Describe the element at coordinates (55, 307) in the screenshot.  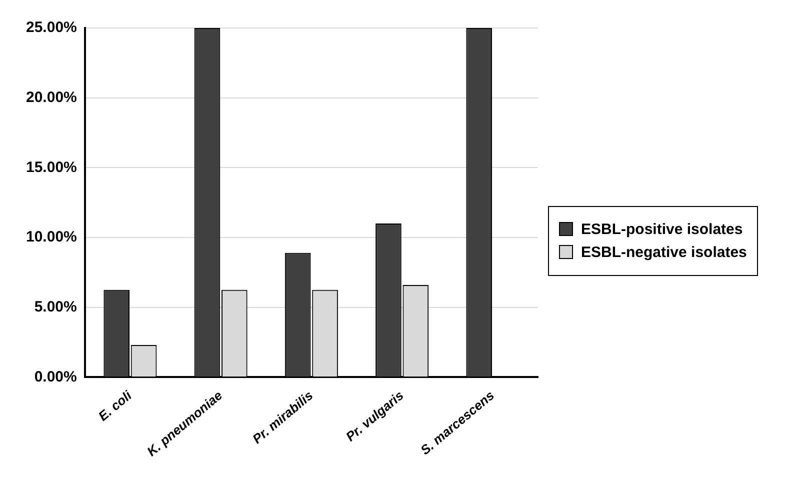
I see `y-tick-label: 5.00%` at that location.